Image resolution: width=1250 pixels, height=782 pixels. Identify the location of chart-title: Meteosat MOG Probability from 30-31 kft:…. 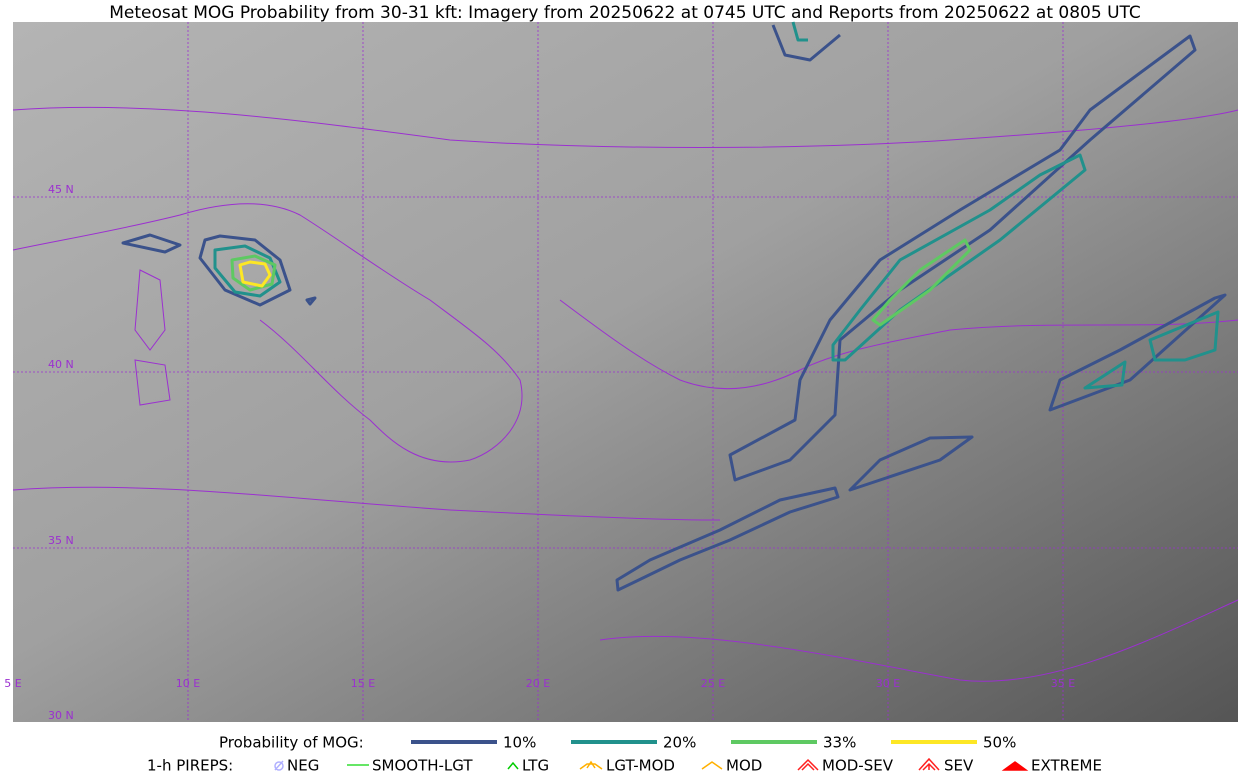
(625, 13).